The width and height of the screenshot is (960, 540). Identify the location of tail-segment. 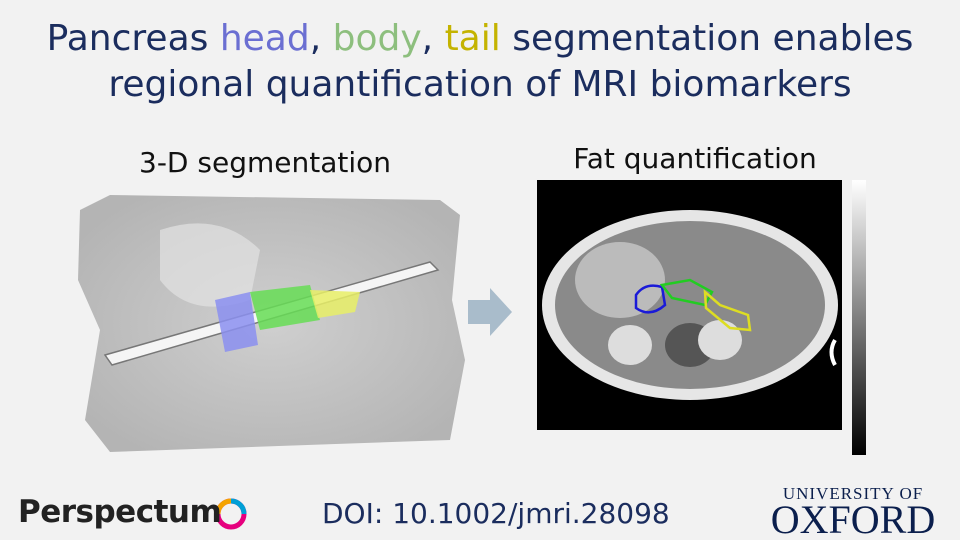
(335, 304).